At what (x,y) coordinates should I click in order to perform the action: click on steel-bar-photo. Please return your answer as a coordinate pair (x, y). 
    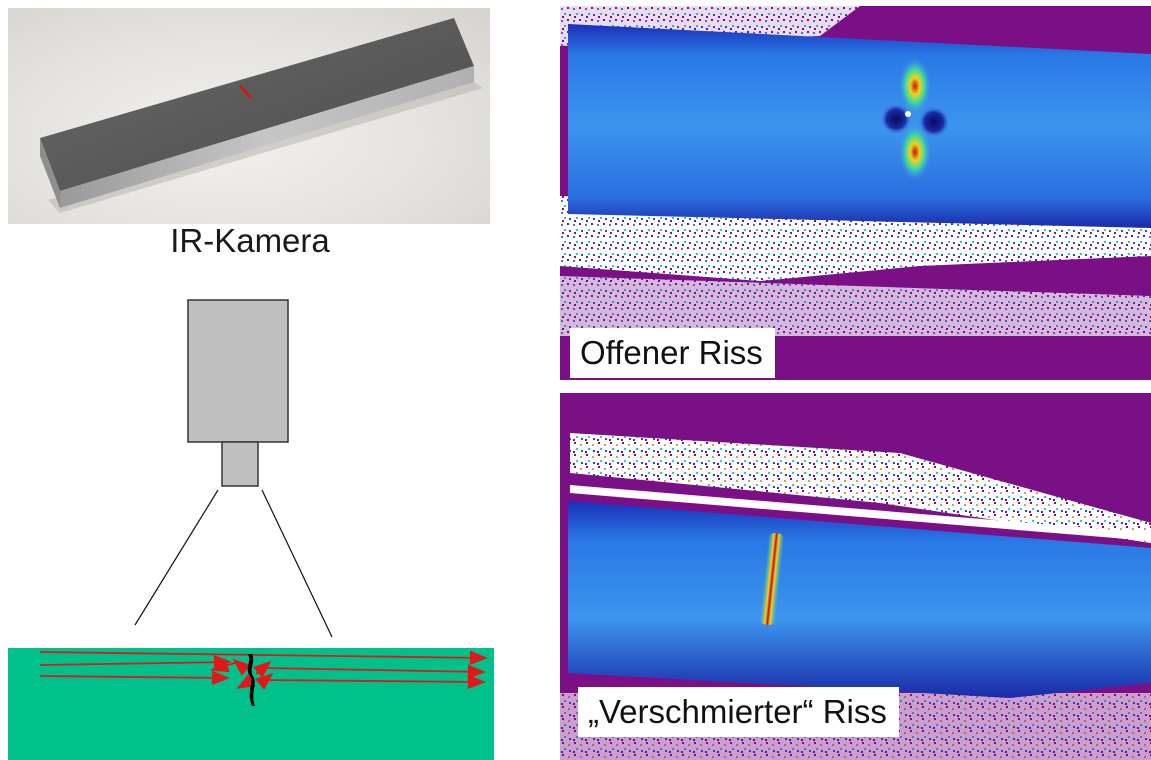
    Looking at the image, I should click on (261, 115).